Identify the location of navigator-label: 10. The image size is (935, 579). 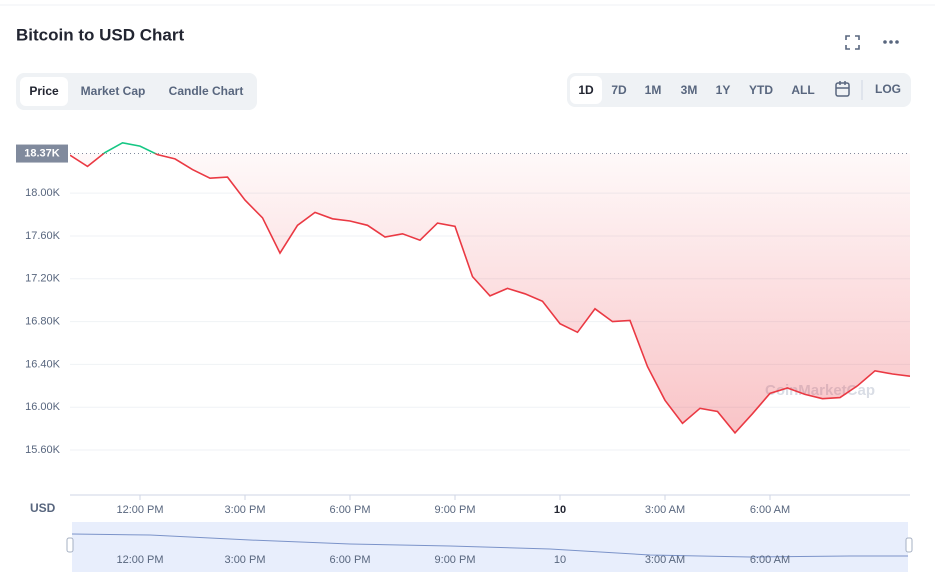
(560, 560).